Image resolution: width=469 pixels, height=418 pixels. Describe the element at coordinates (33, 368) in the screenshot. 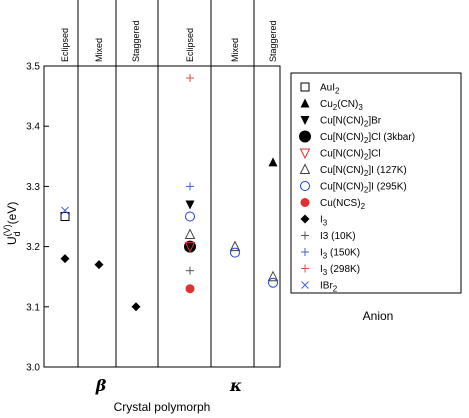

I see `y-tick-label: 3.0` at that location.